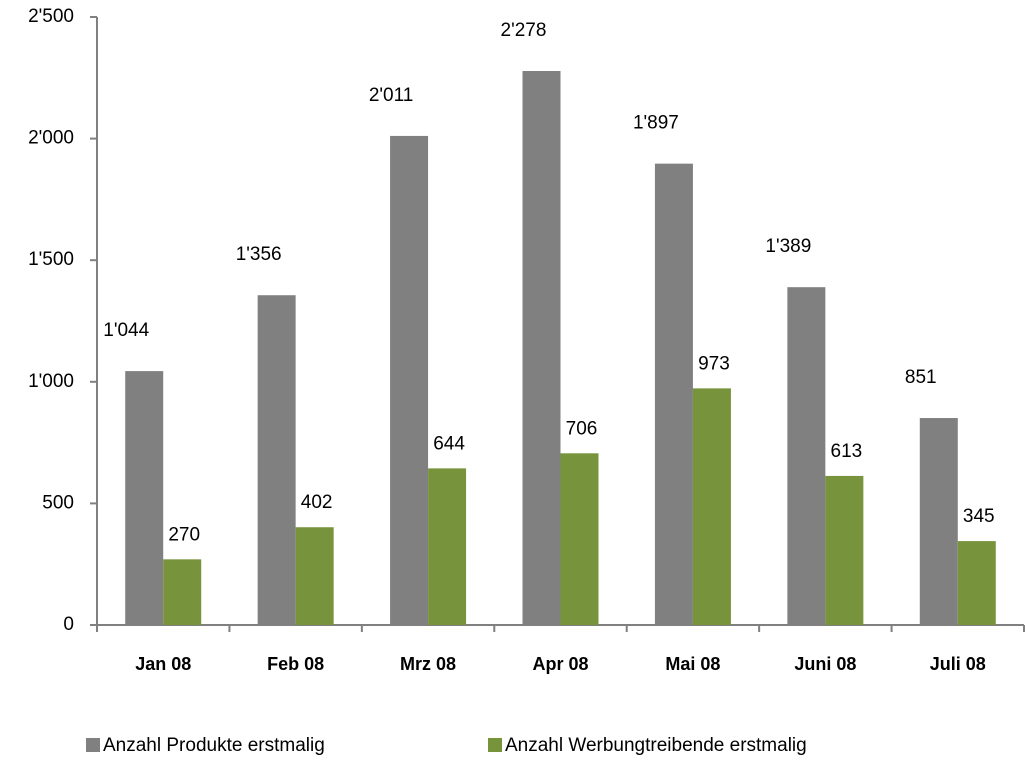 This screenshot has width=1025, height=760. What do you see at coordinates (449, 443) in the screenshot?
I see `data-label: 644` at bounding box center [449, 443].